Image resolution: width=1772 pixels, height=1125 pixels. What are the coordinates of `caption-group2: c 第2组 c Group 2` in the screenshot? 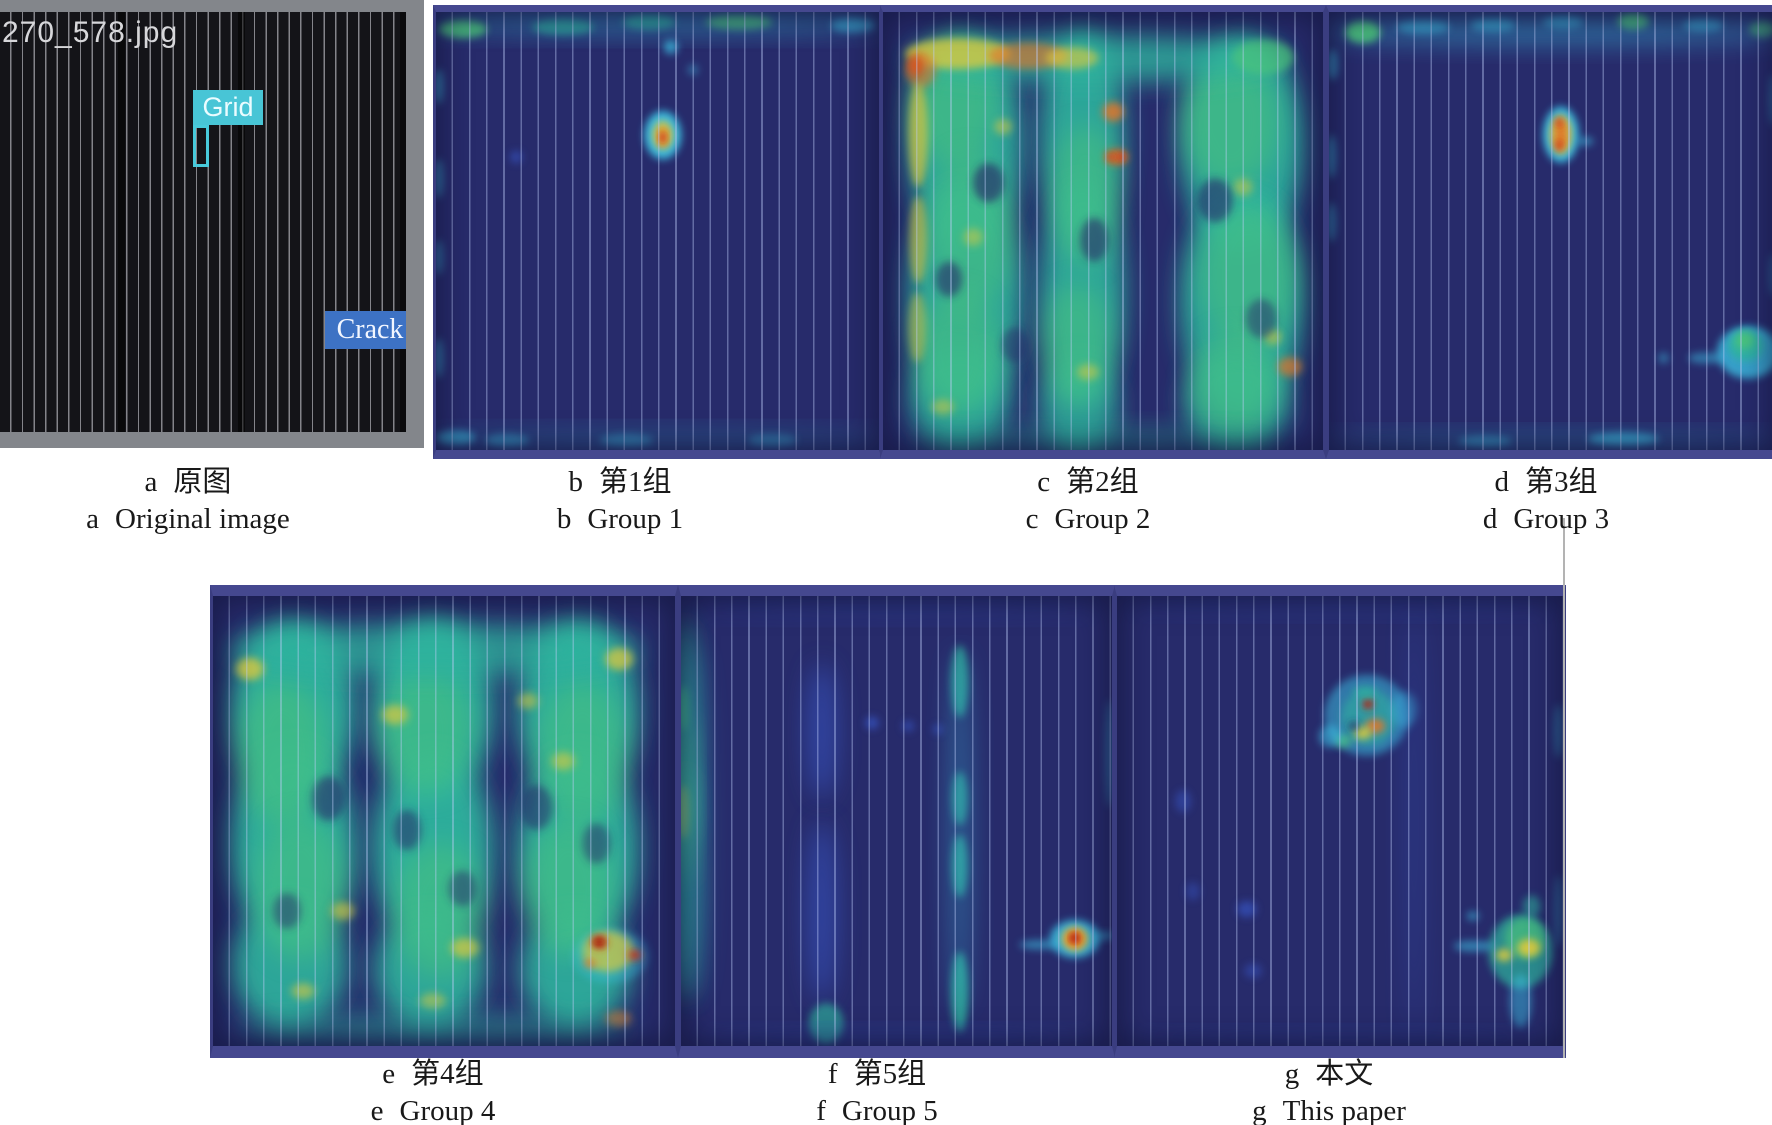 It's located at (1088, 500).